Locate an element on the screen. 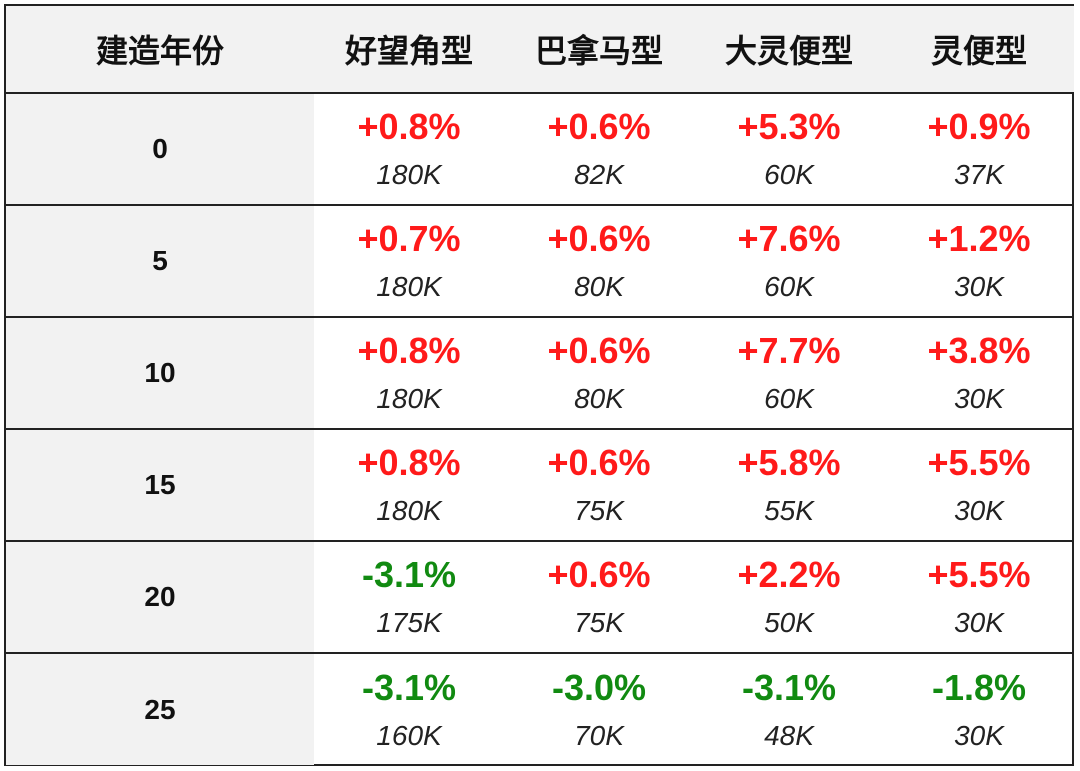 This screenshot has width=1080, height=771. header-supramax: 大灵便型 is located at coordinates (789, 50).